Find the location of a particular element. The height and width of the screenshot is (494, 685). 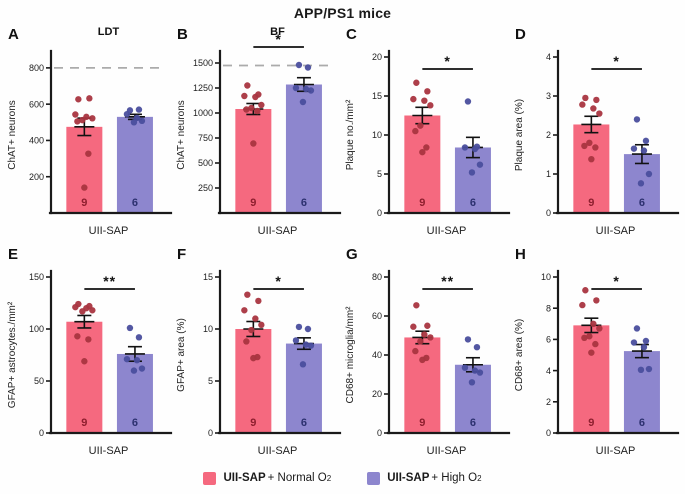

y-axis-label: ChAT+ neurons is located at coordinates (181, 135).